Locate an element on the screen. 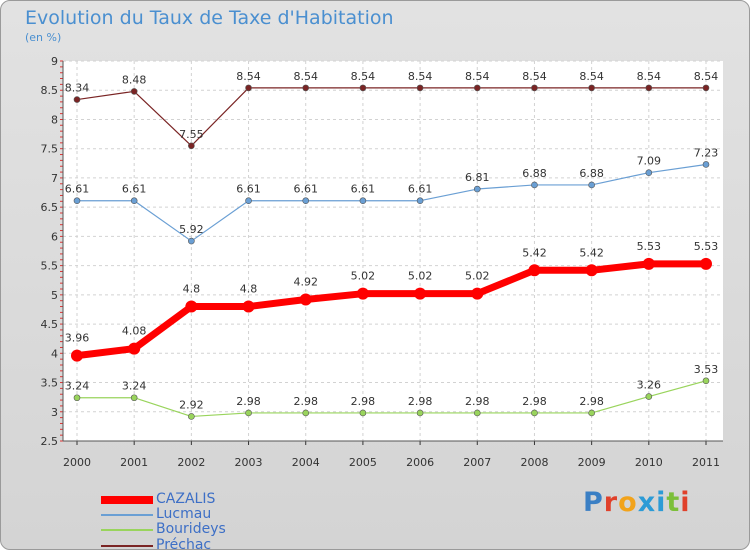 This screenshot has width=750, height=550. proxiti-logo: Proxiti is located at coordinates (637, 502).